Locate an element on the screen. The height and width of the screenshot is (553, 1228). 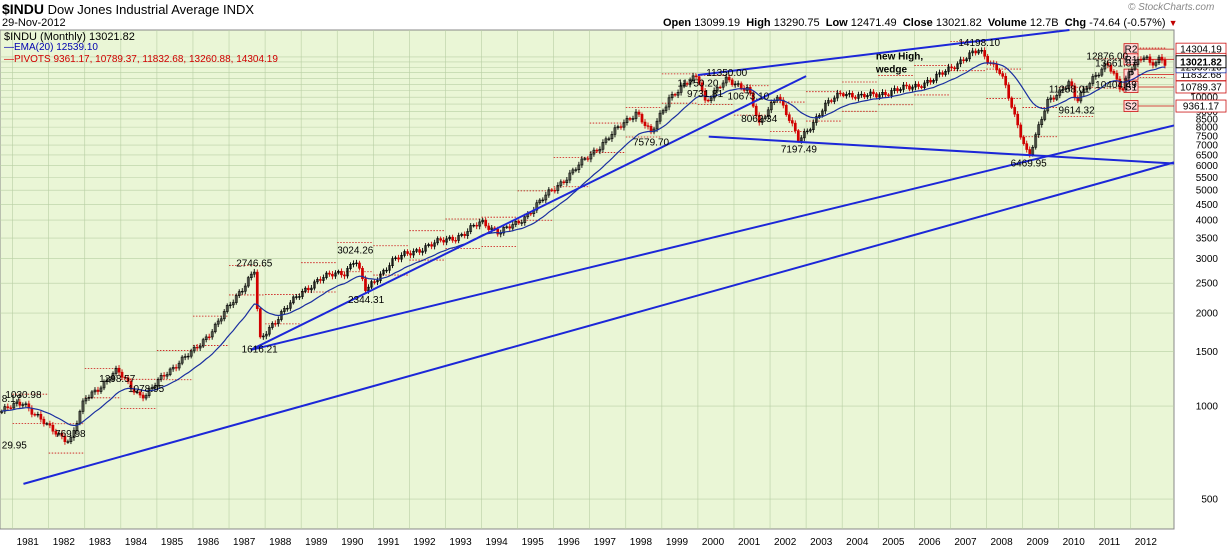
price-annotation: 10673.10 is located at coordinates (749, 96).